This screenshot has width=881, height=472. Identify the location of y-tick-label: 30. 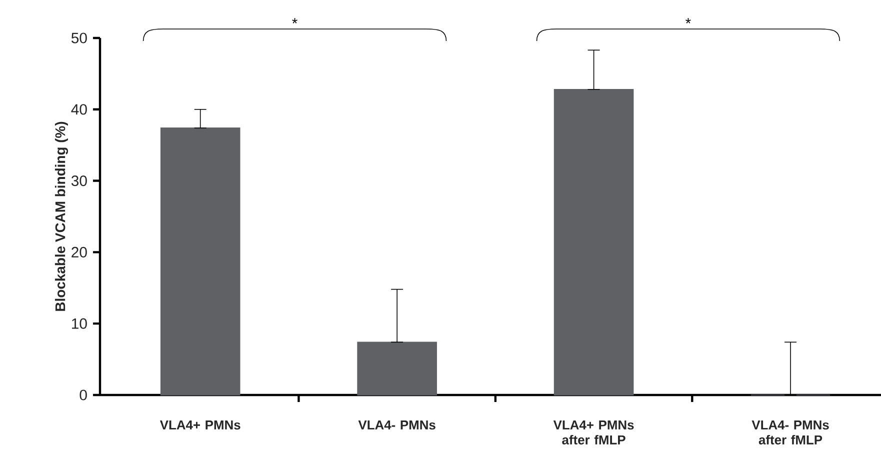
(79, 180).